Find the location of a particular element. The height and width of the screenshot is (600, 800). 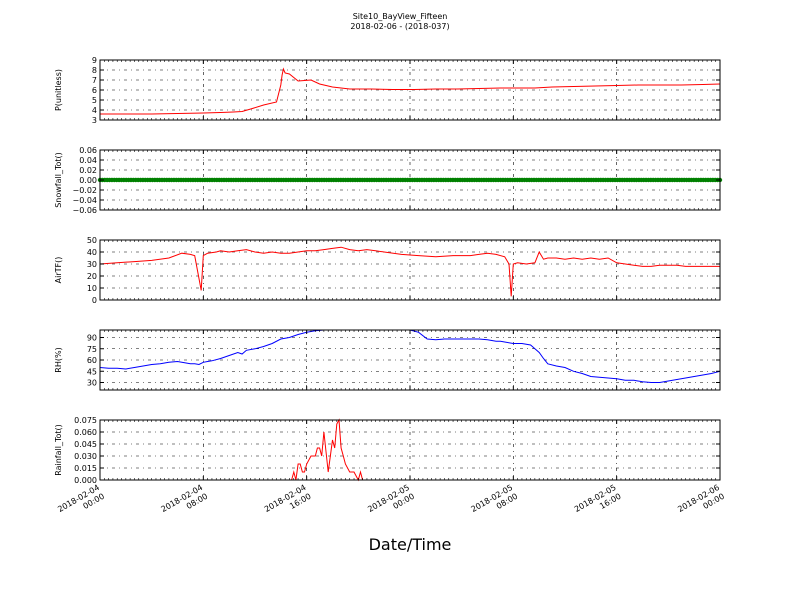

chart3-series-line is located at coordinates (409, 271).